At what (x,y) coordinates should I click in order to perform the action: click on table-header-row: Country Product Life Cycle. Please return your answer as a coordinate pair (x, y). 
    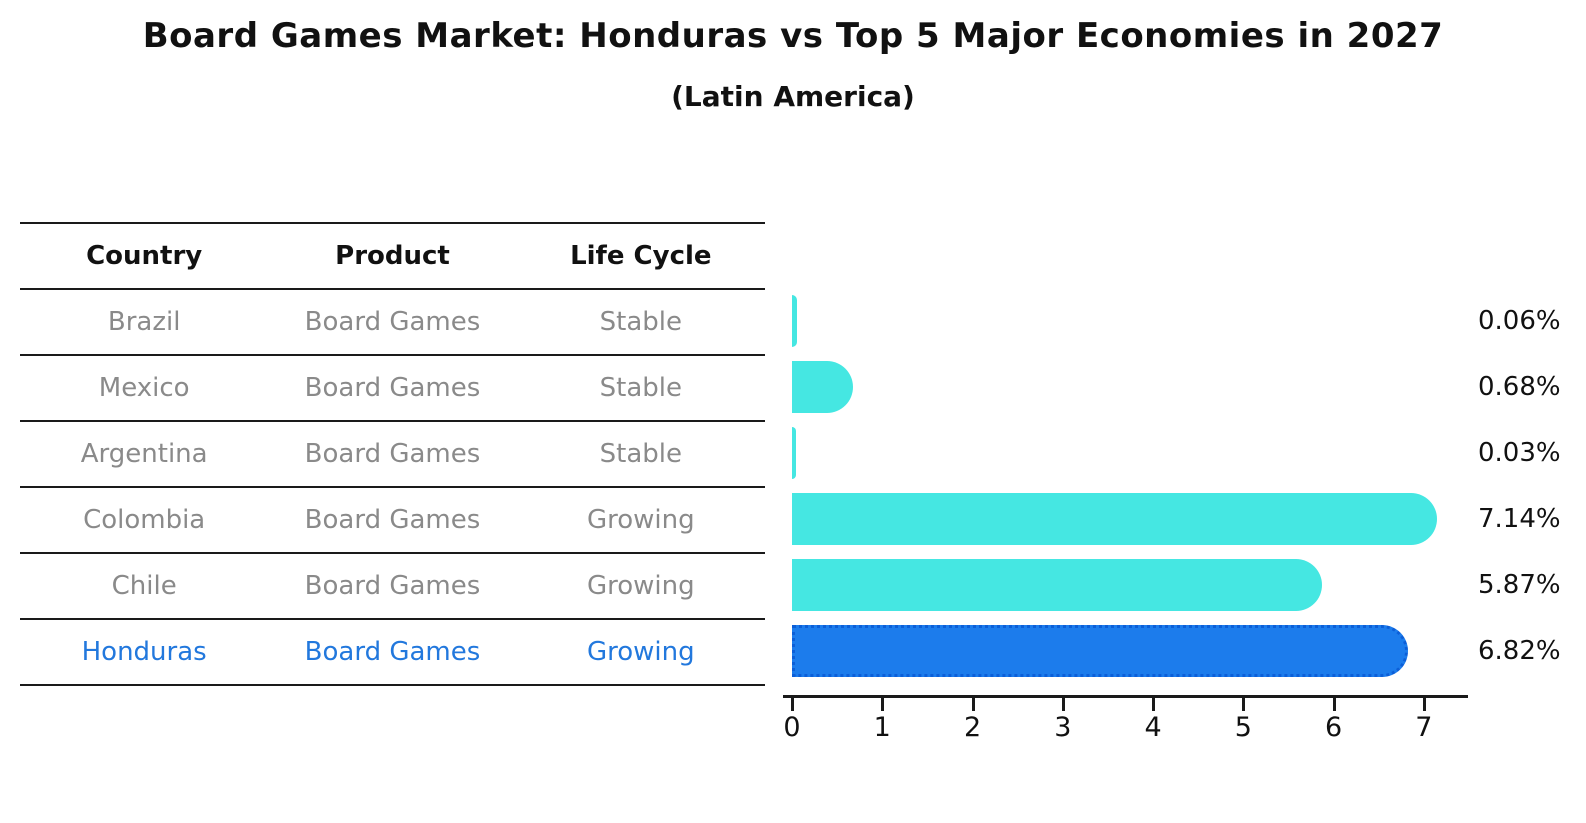
    Looking at the image, I should click on (392, 255).